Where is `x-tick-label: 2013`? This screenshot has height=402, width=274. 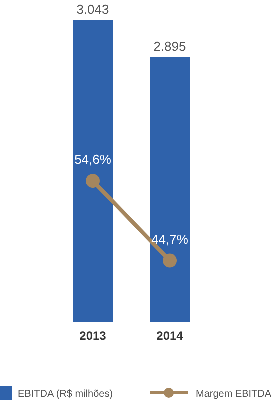 x-tick-label: 2013 is located at coordinates (93, 336).